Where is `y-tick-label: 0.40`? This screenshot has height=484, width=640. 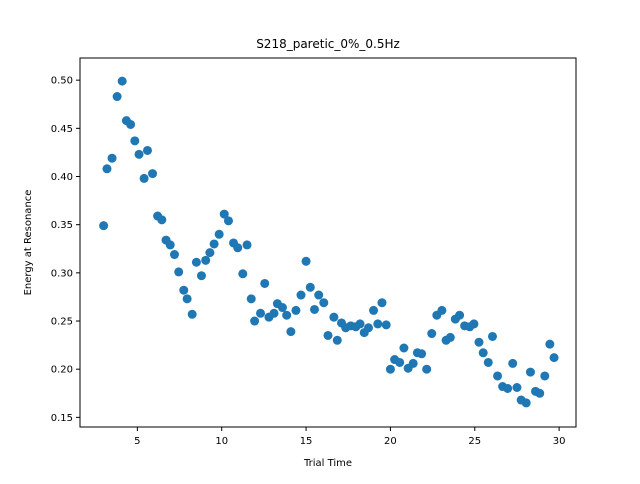 y-tick-label: 0.40 is located at coordinates (62, 177).